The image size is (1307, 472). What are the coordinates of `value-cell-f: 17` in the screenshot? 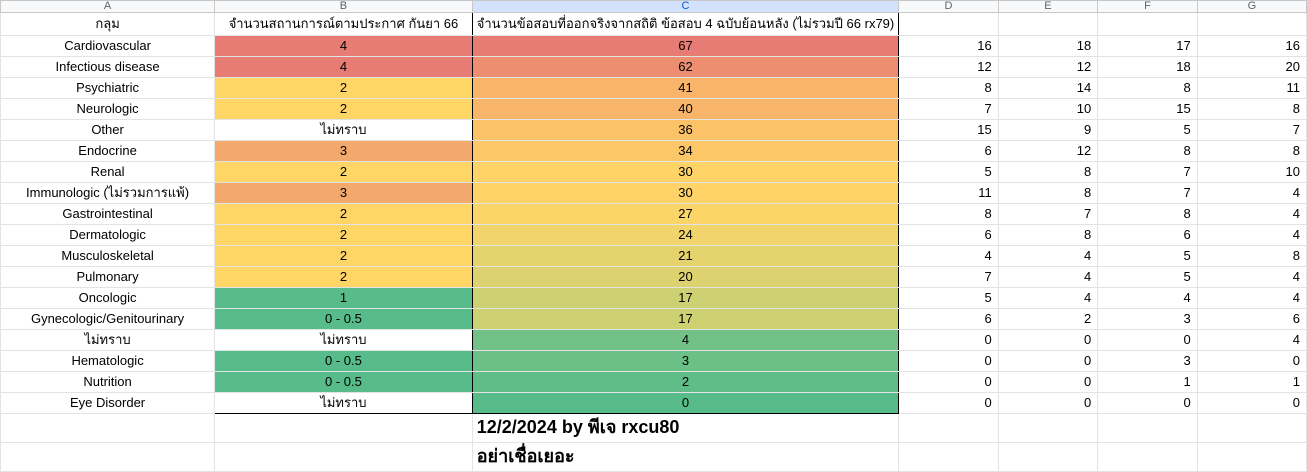 It's located at (1147, 46).